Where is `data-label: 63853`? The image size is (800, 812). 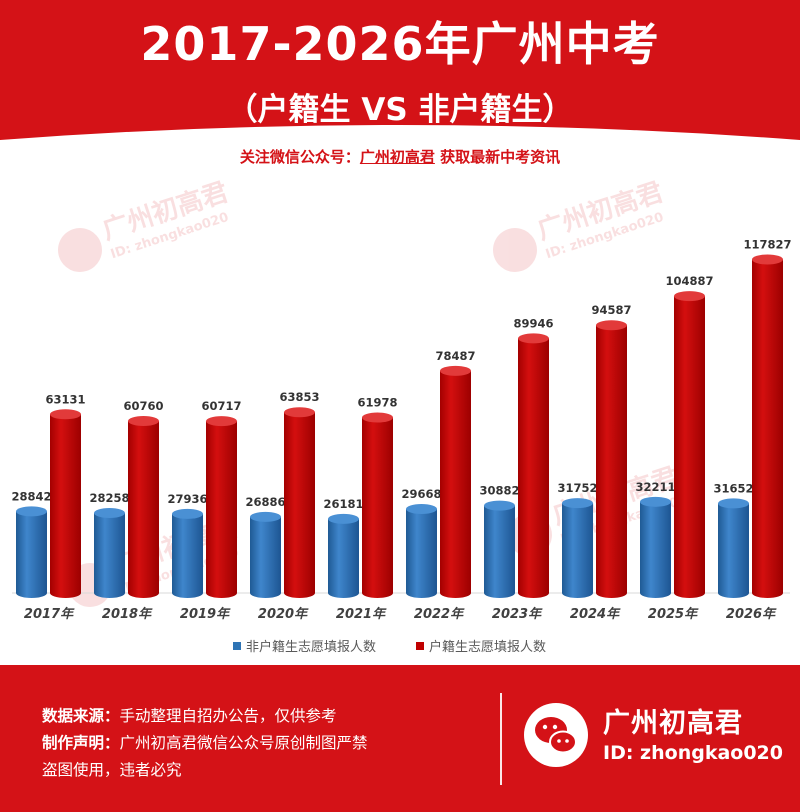
data-label: 63853 is located at coordinates (299, 397).